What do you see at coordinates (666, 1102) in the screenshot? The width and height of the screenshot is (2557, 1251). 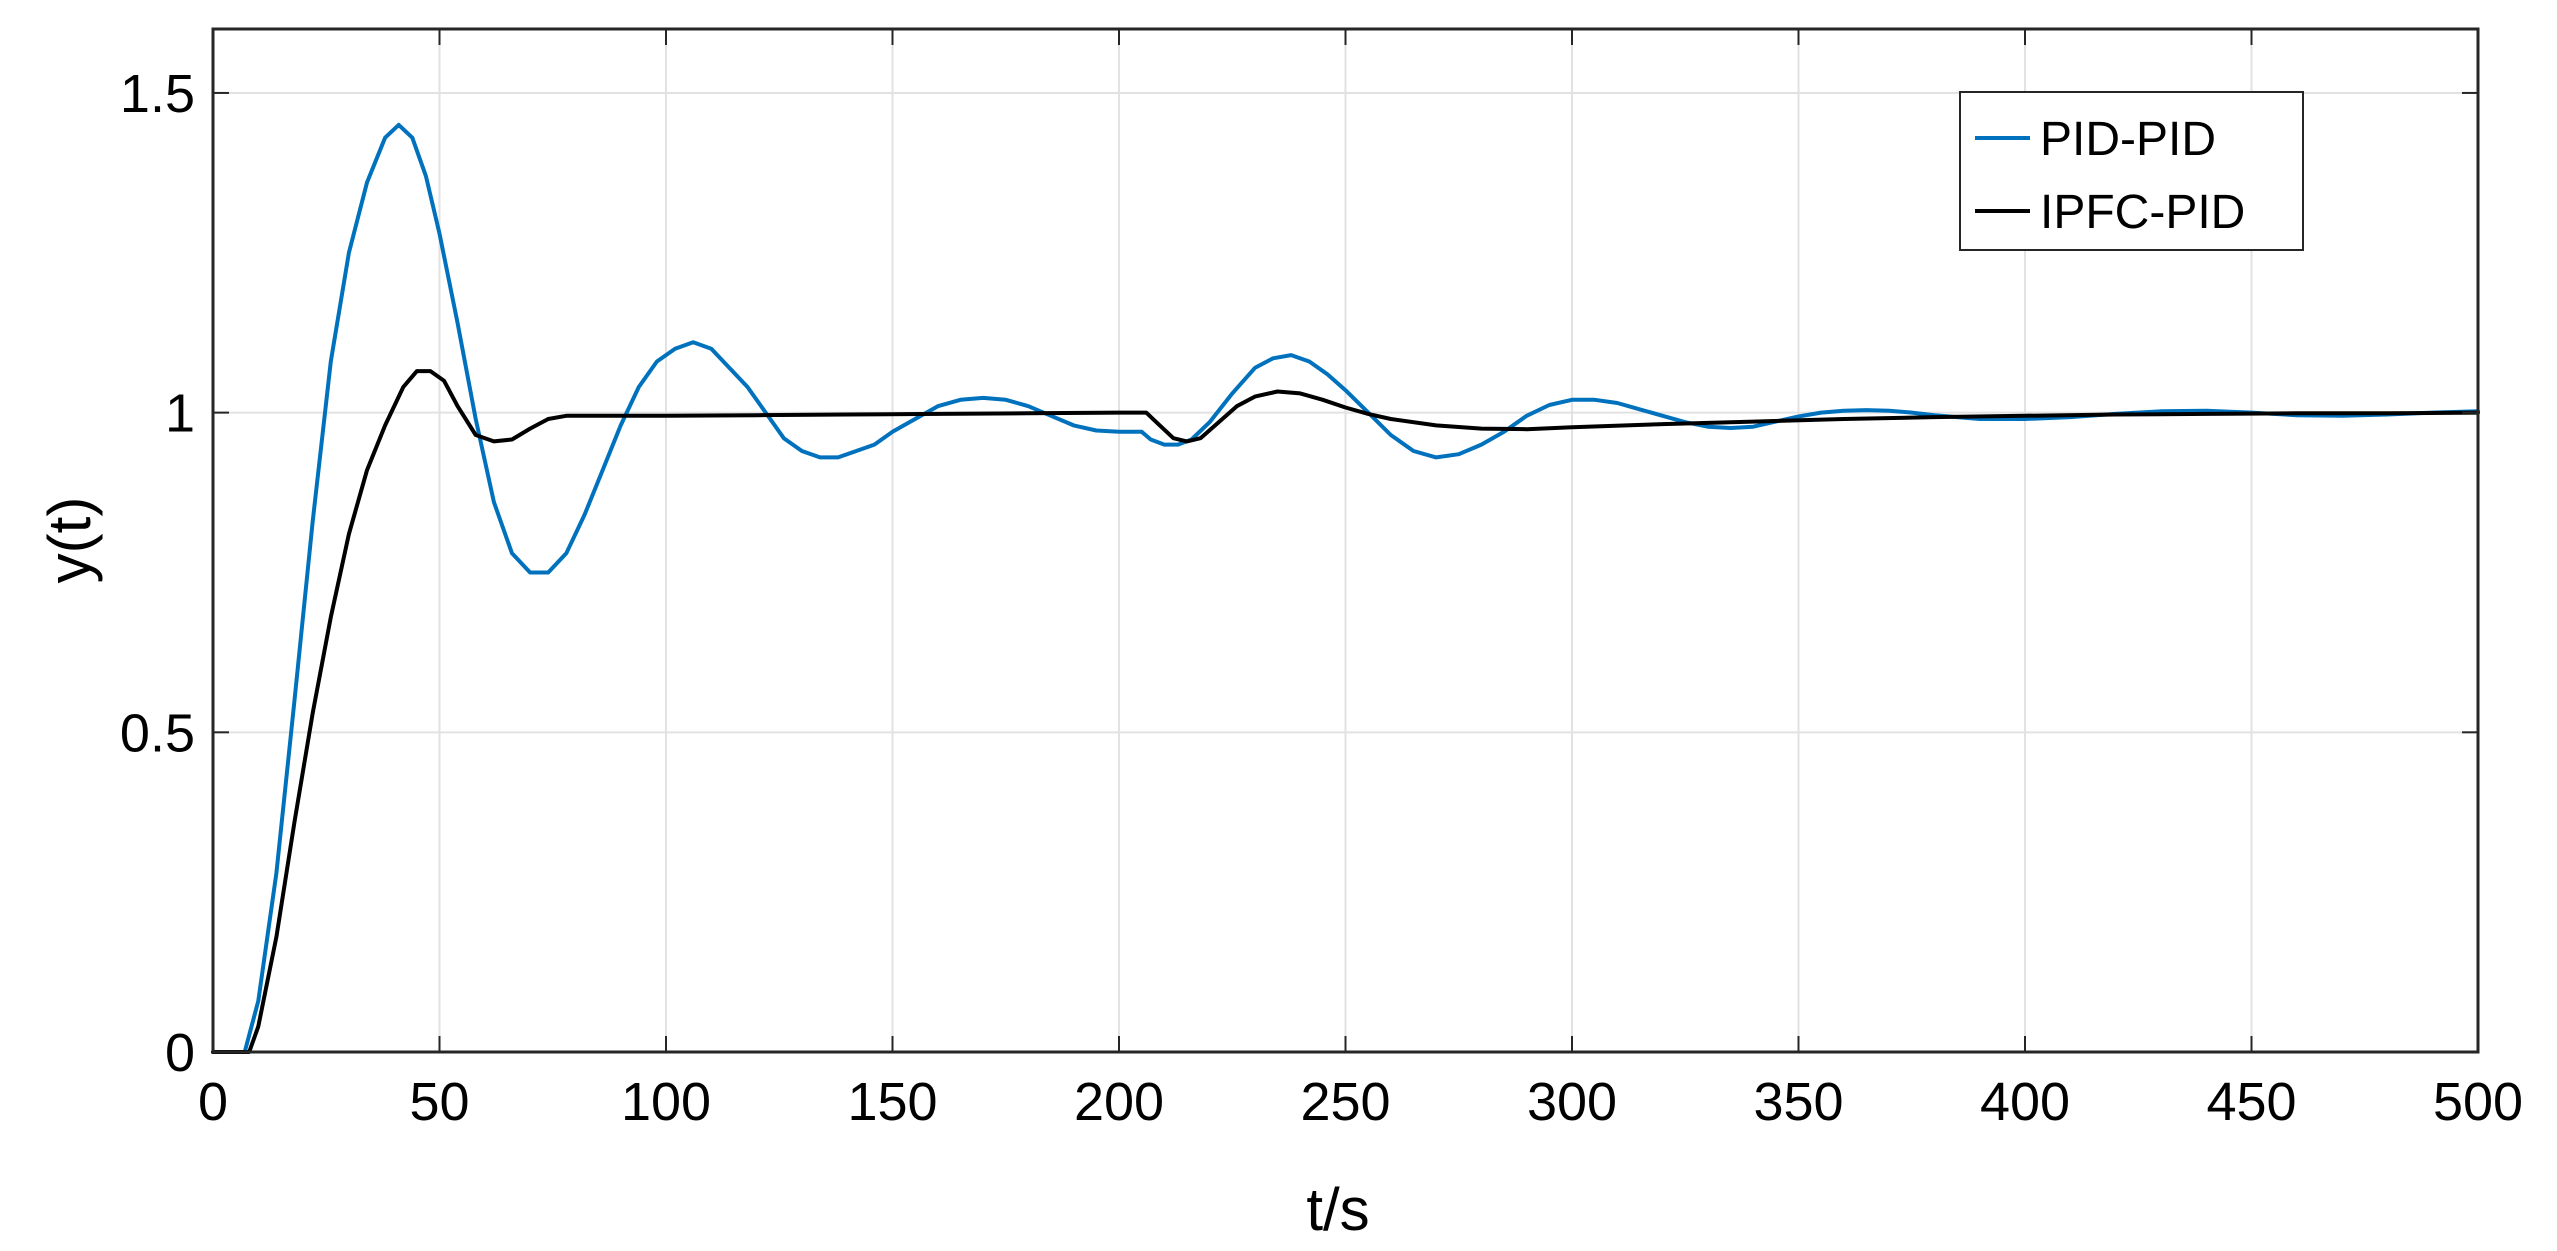 I see `x-tick-label: 100` at bounding box center [666, 1102].